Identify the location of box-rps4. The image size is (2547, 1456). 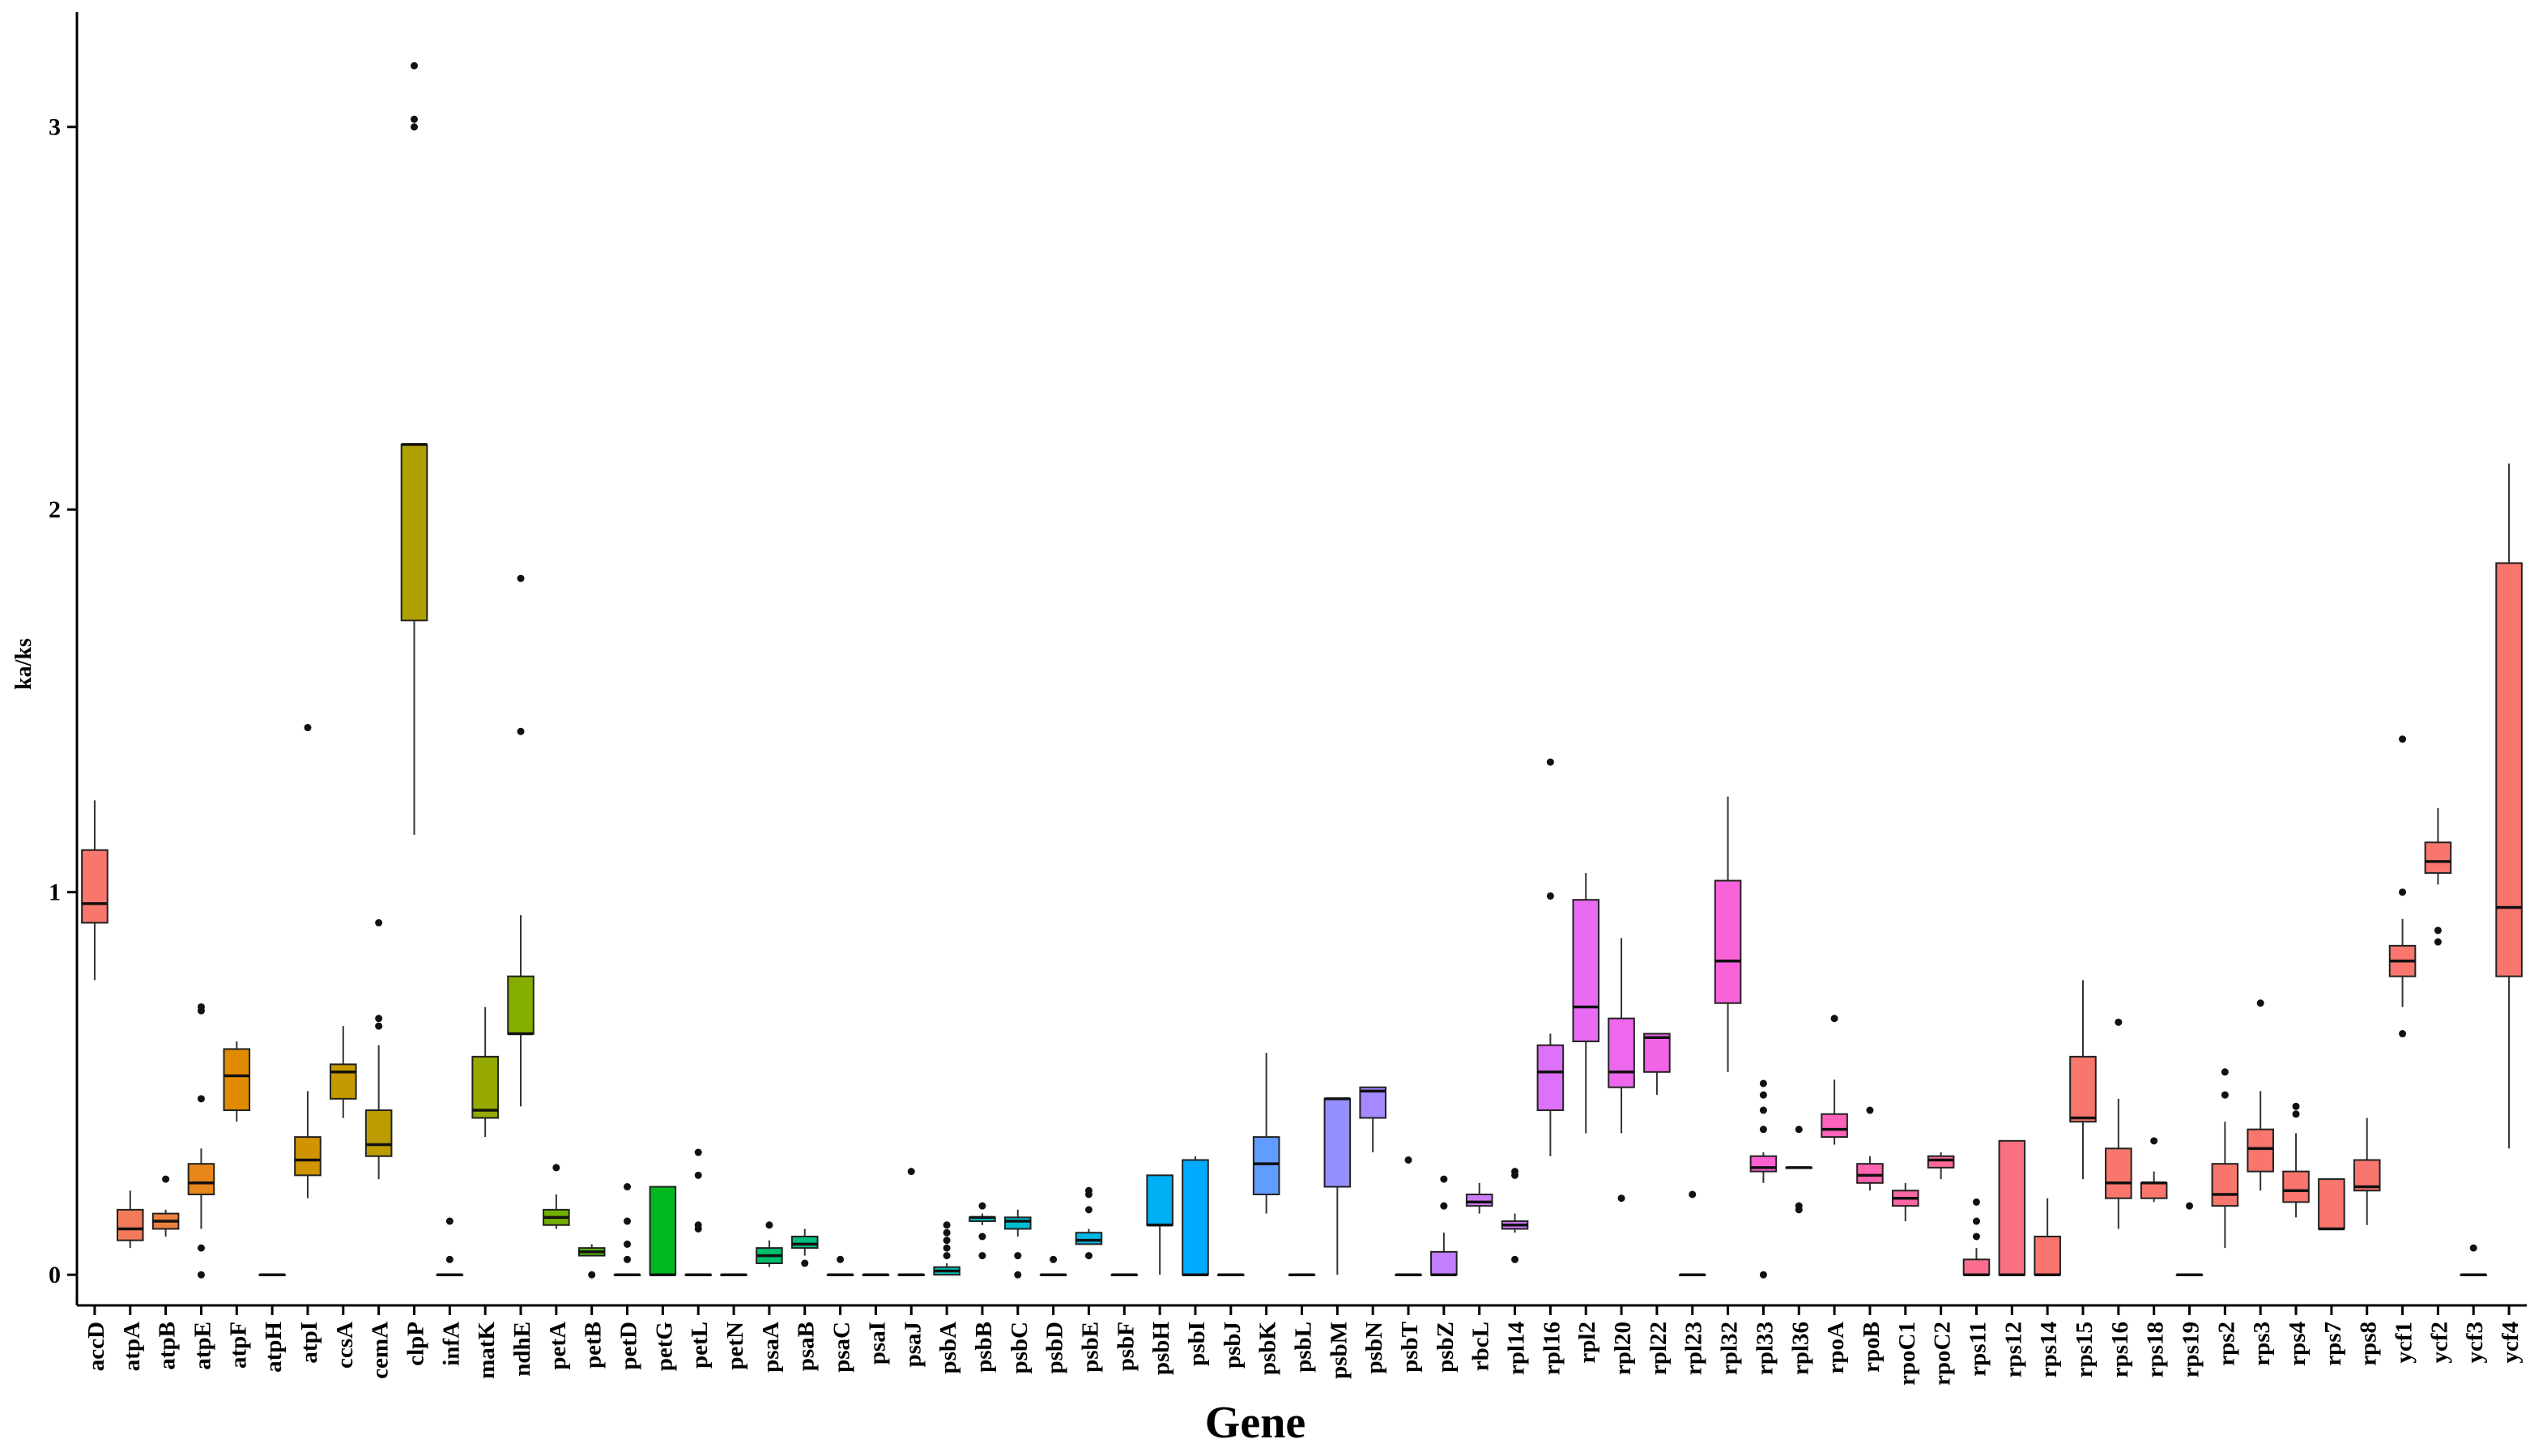
(2296, 1160).